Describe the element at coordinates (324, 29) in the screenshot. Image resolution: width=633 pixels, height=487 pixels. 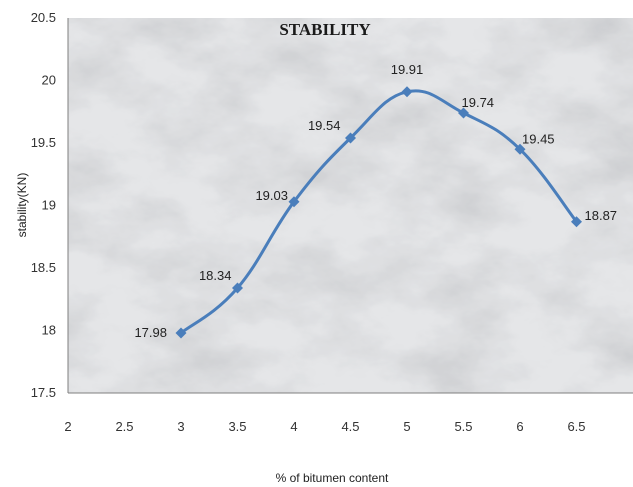
I see `chart-title: STABILITY` at that location.